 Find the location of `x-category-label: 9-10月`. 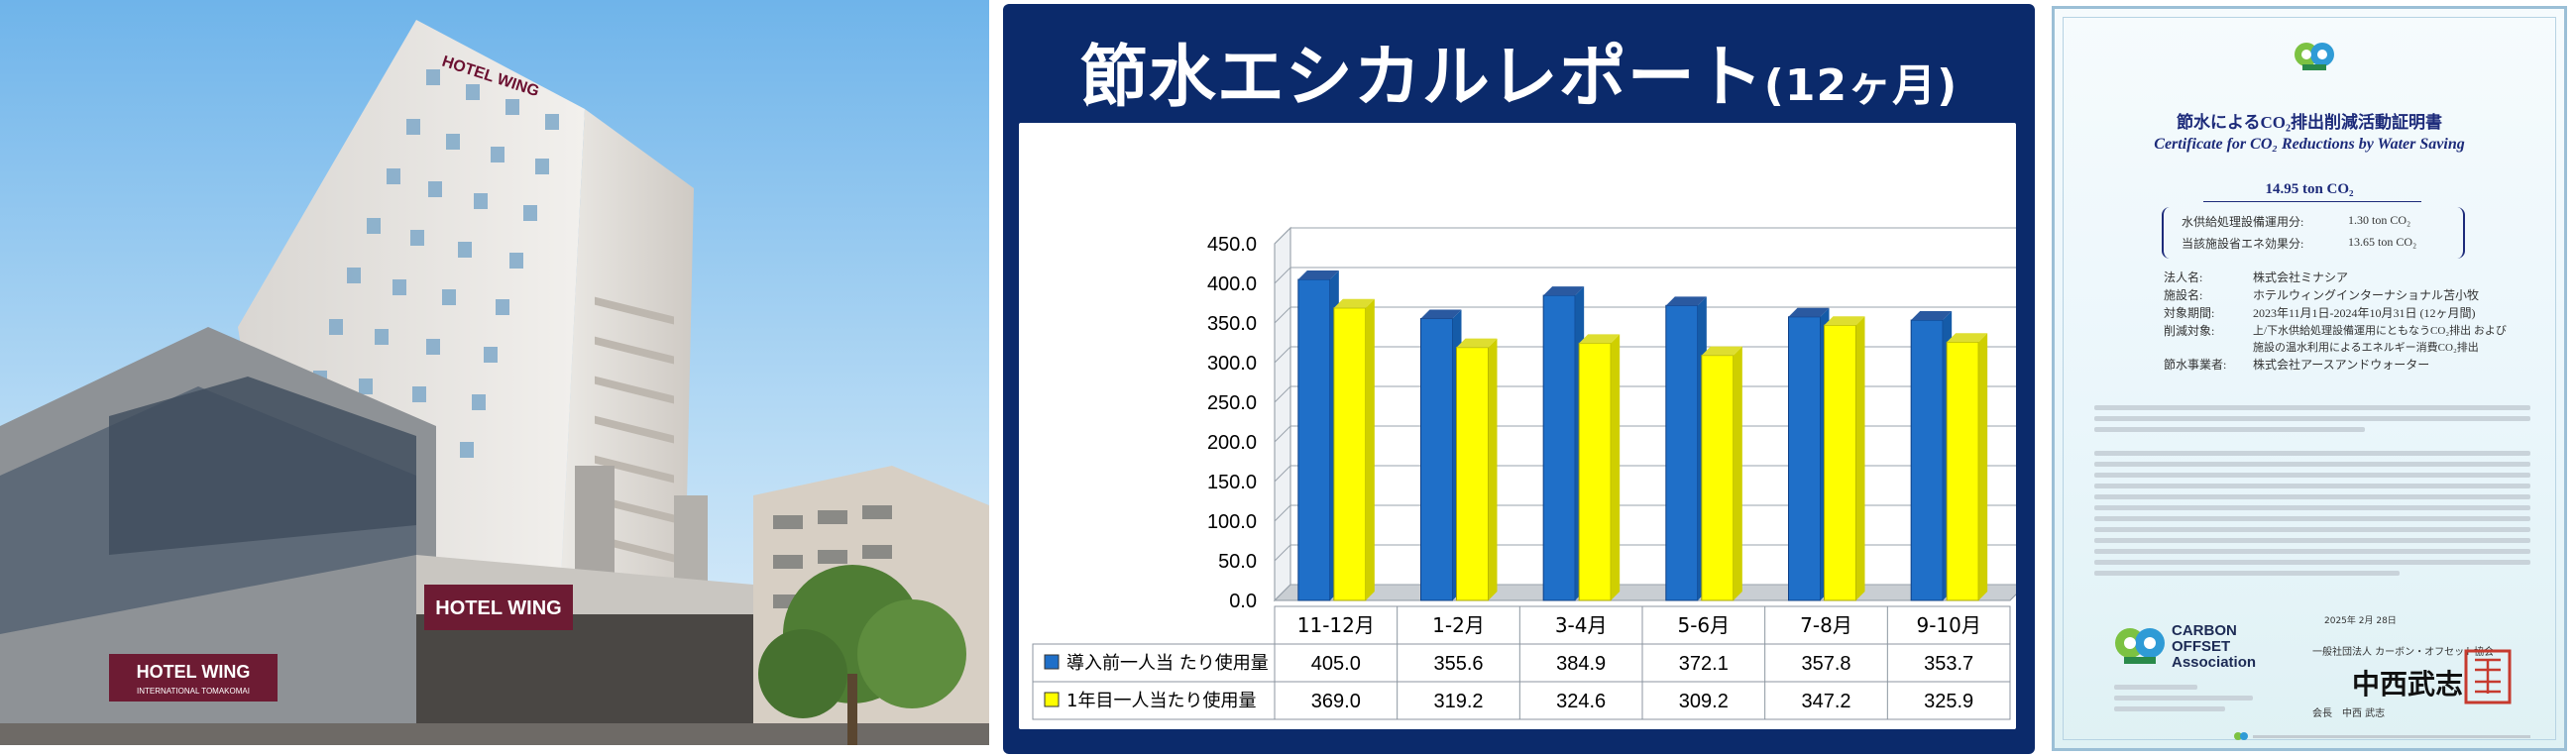

x-category-label: 9-10月 is located at coordinates (1948, 625).